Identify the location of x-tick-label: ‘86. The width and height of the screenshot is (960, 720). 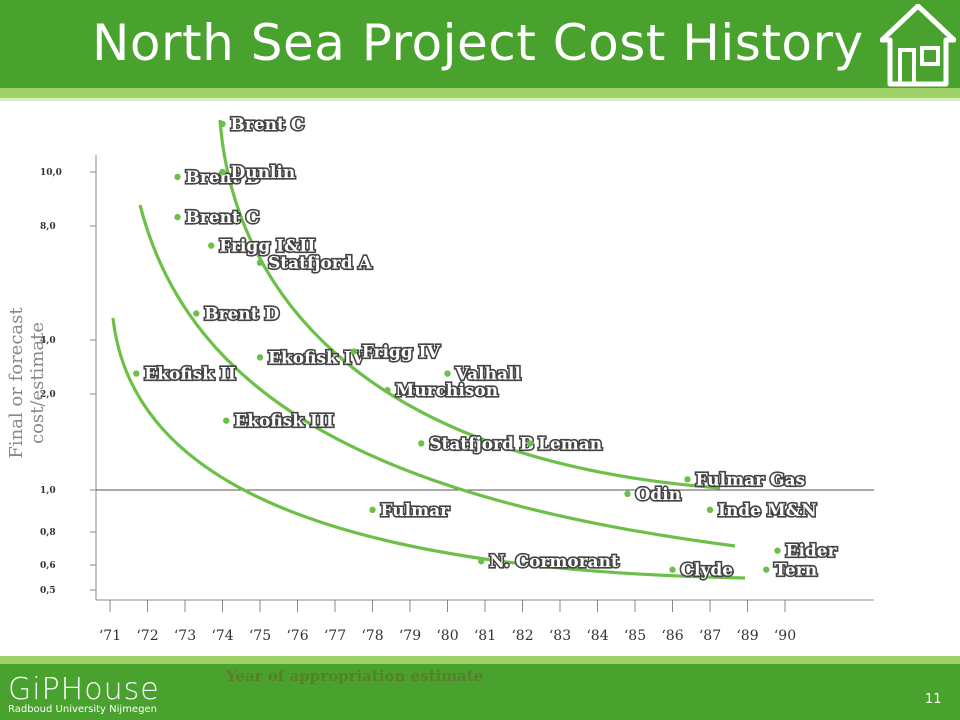
(672, 636).